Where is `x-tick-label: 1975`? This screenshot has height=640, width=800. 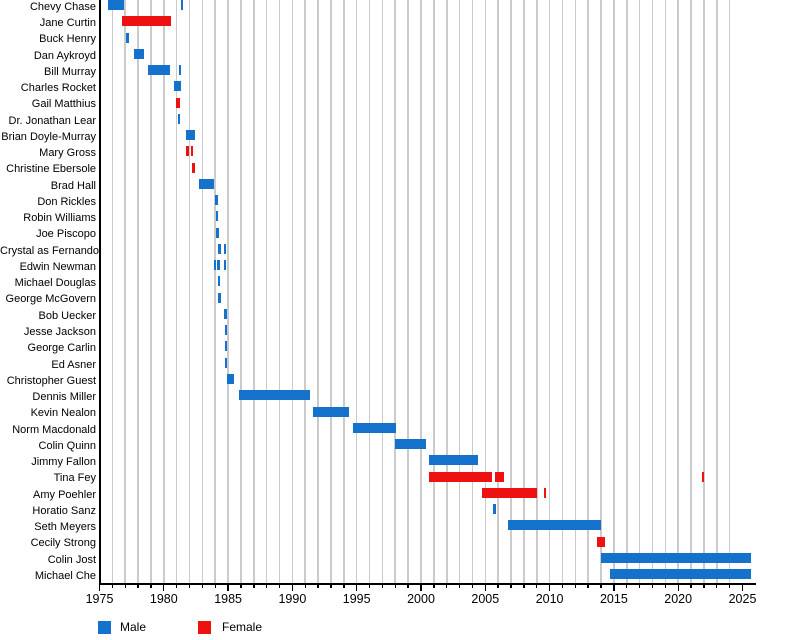
x-tick-label: 1975 is located at coordinates (99, 599).